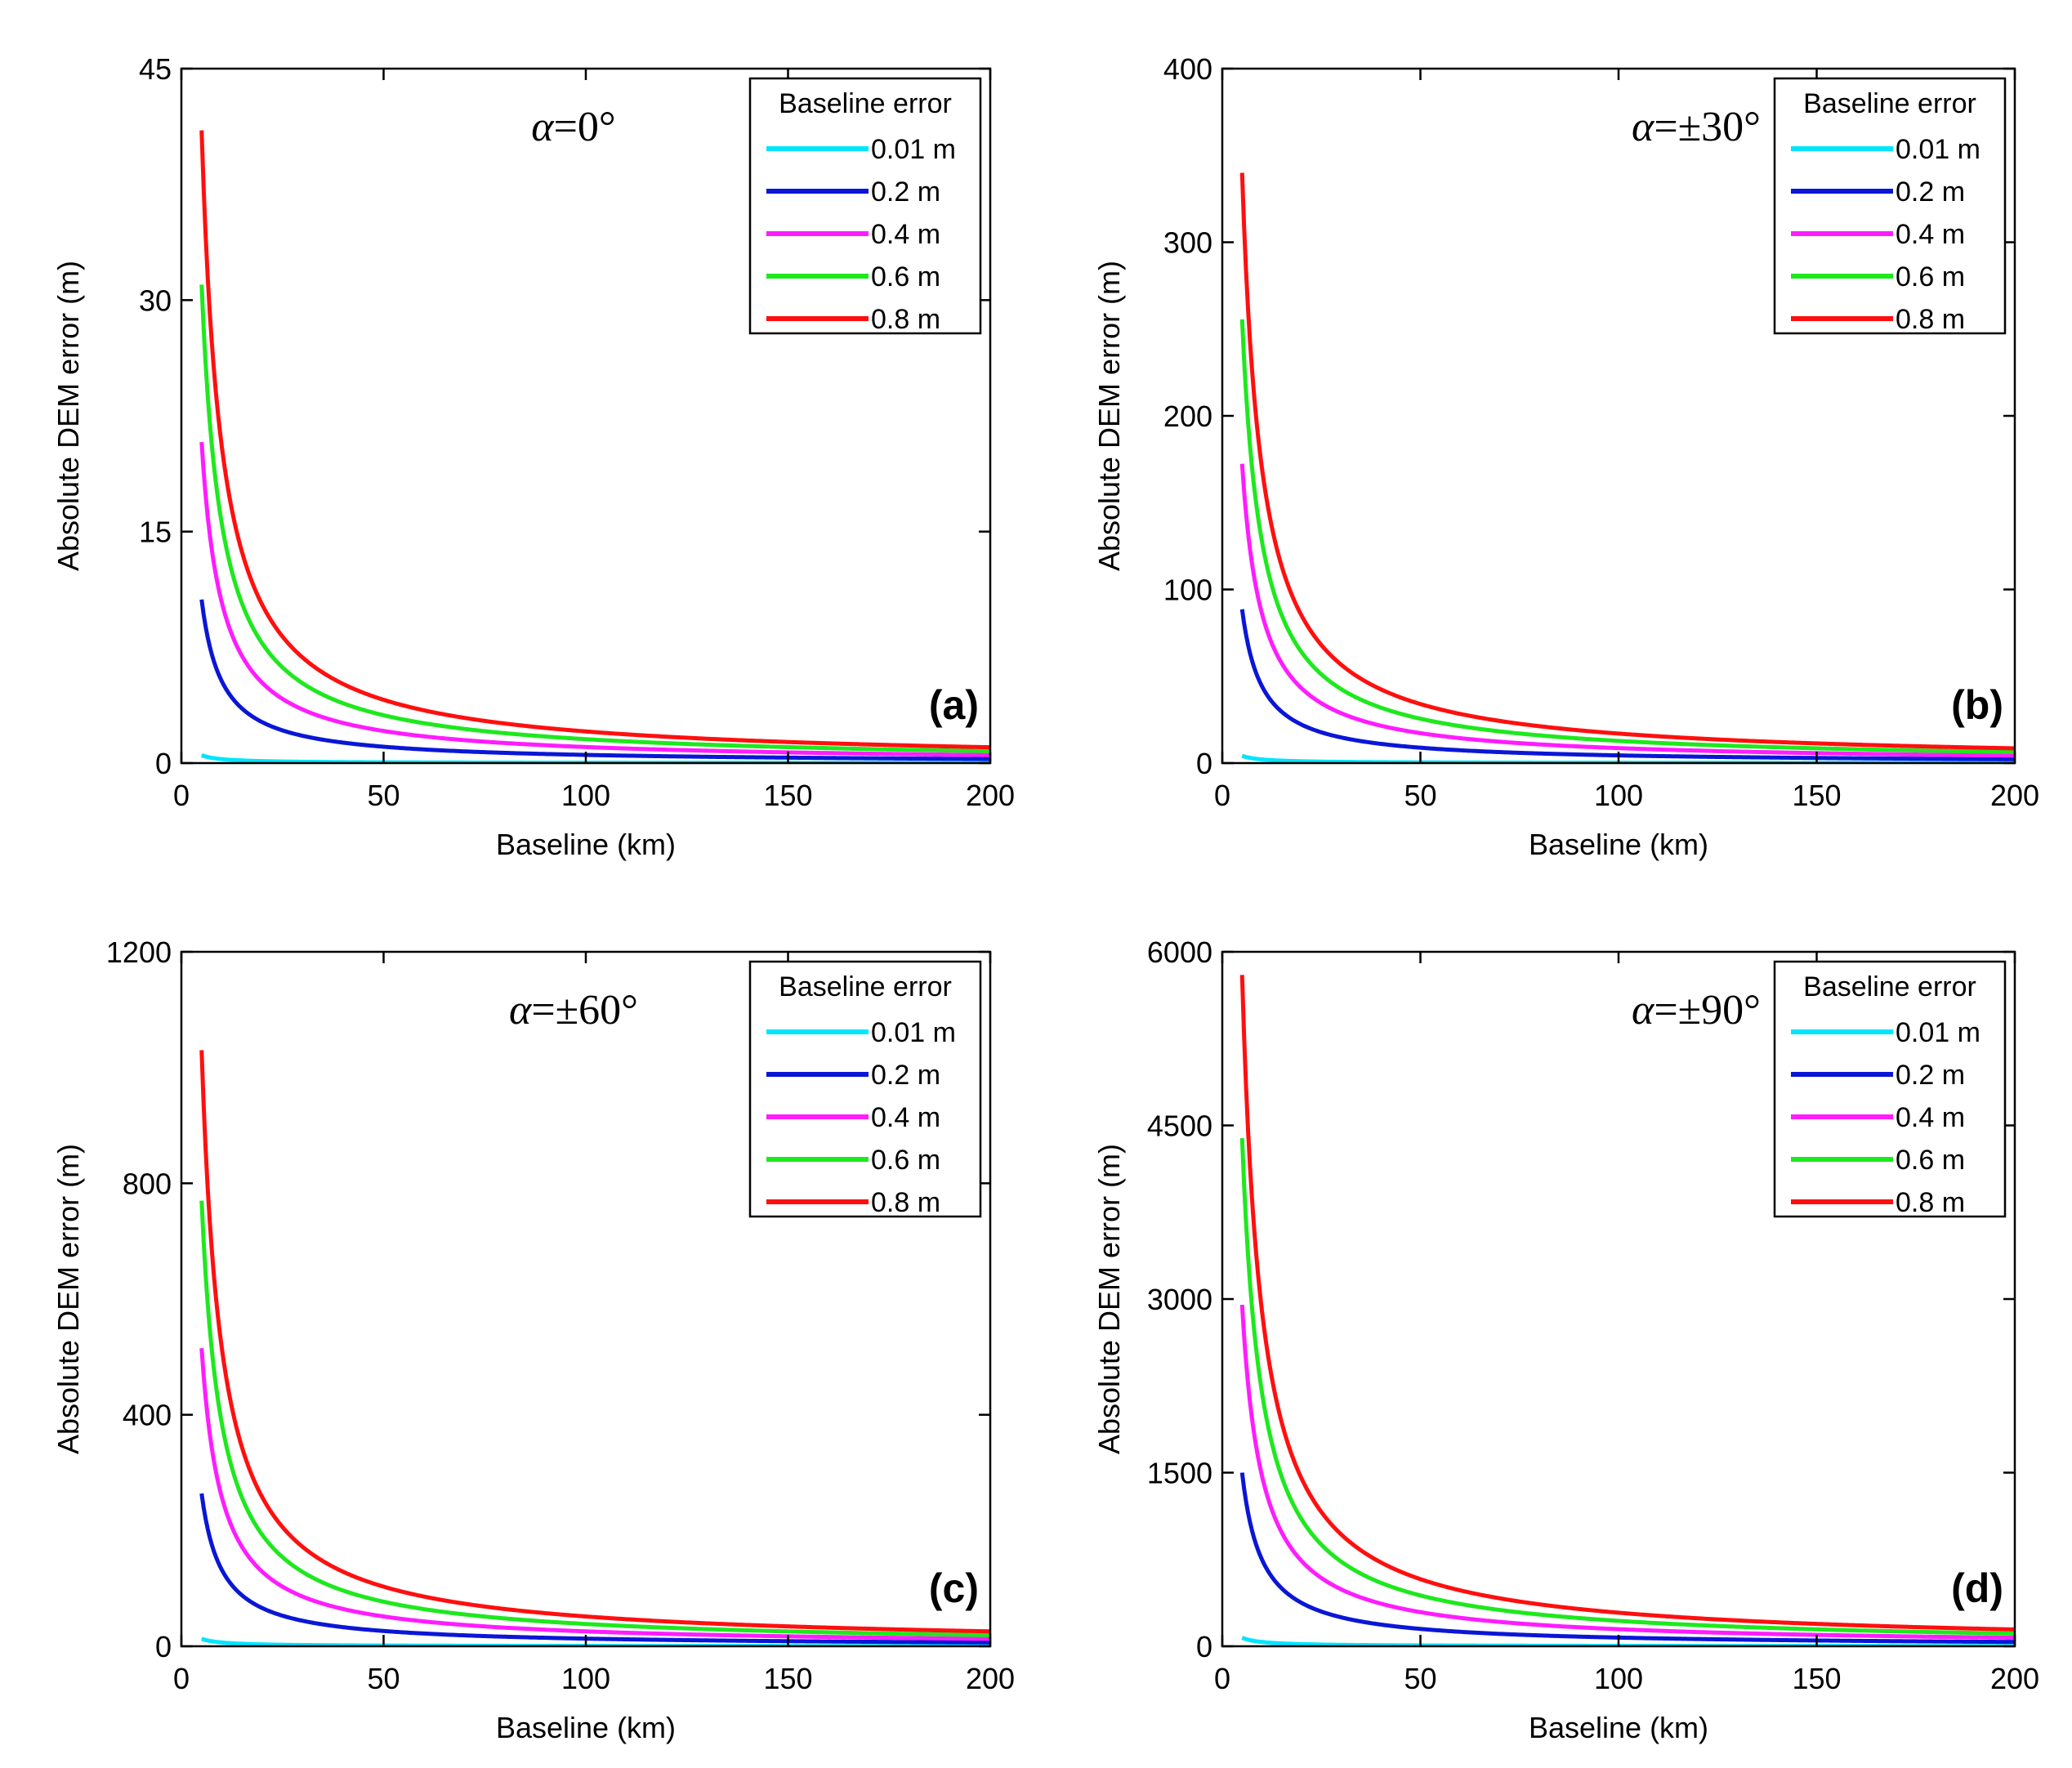  I want to click on alpha-annotation: α=±90°, so click(1696, 1011).